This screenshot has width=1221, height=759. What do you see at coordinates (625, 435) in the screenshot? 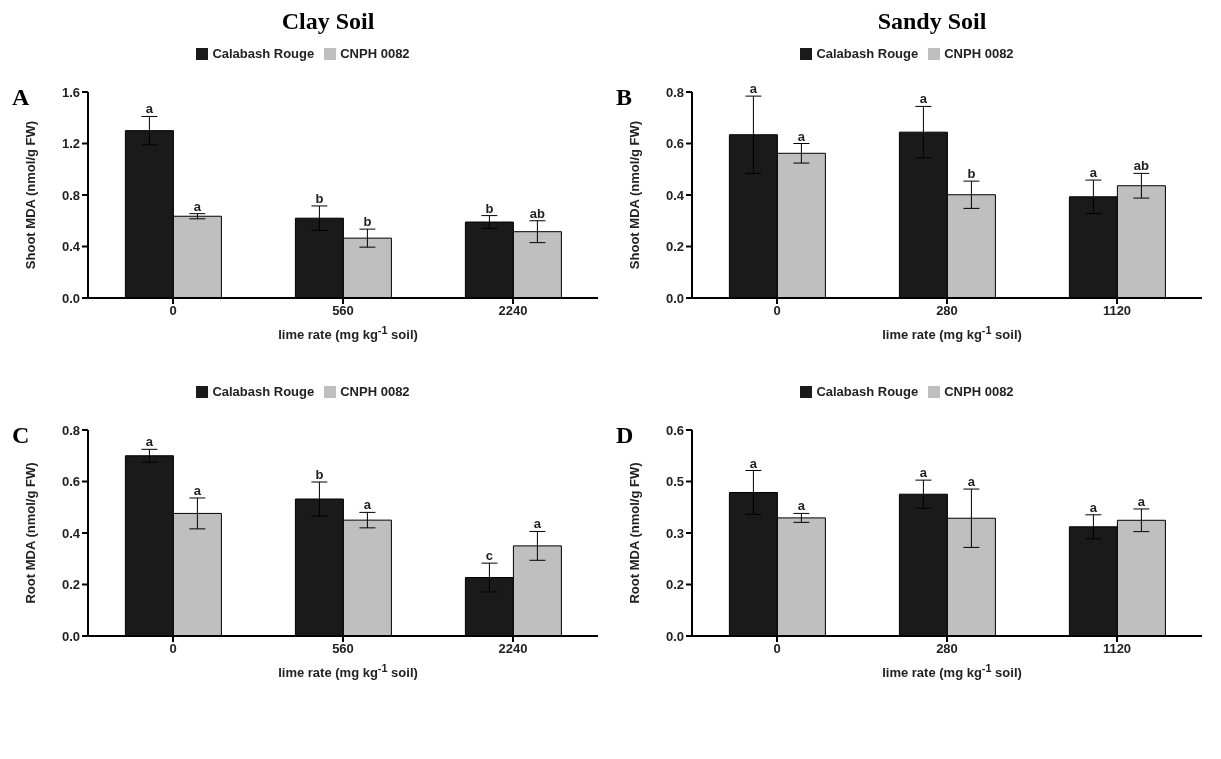
I see `text: D` at bounding box center [625, 435].